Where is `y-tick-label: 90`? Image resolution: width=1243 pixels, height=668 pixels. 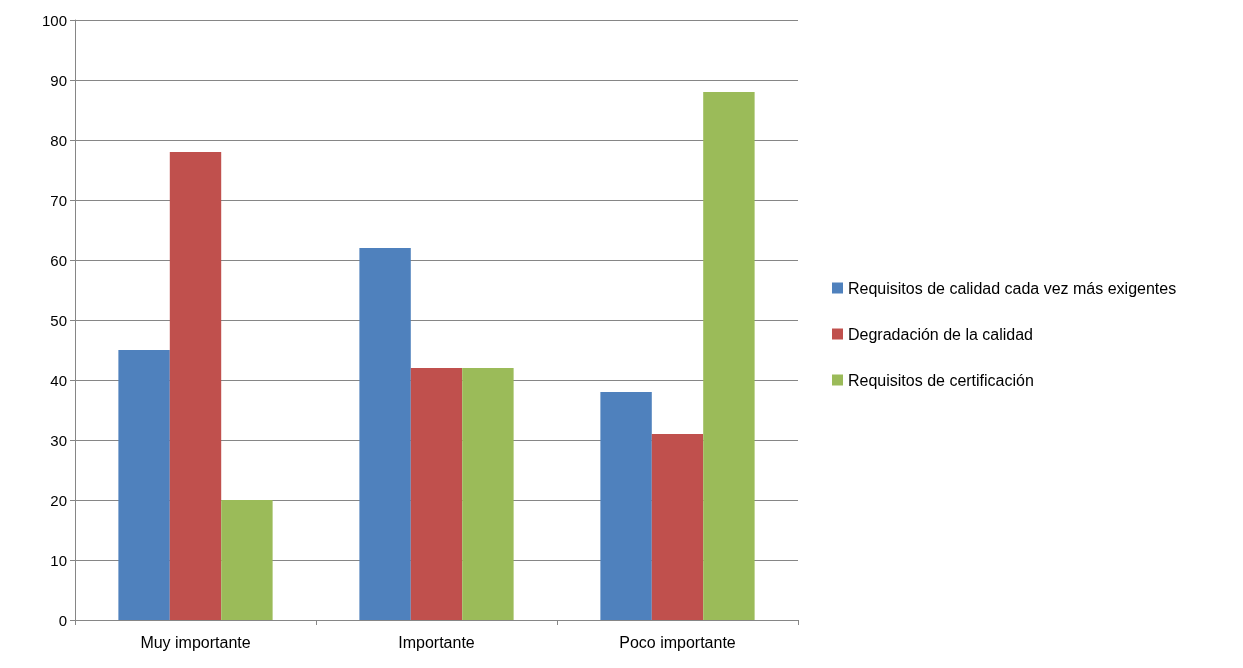
y-tick-label: 90 is located at coordinates (58, 80).